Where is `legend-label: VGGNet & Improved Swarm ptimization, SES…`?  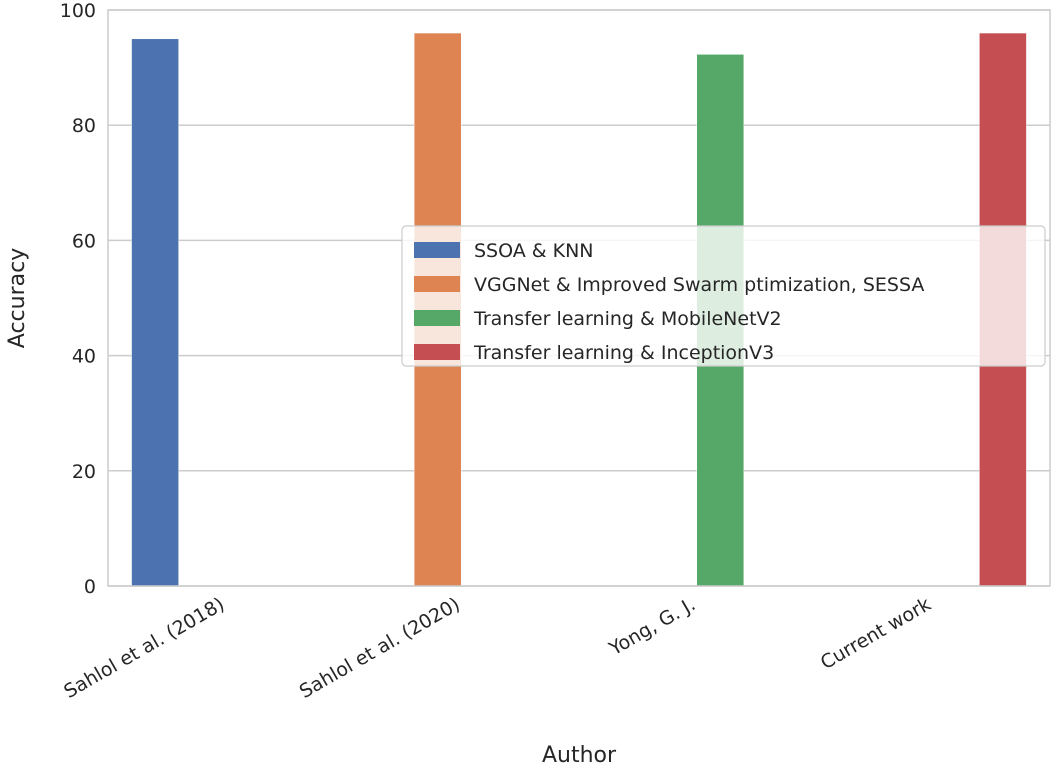 legend-label: VGGNet & Improved Swarm ptimization, SES… is located at coordinates (699, 285).